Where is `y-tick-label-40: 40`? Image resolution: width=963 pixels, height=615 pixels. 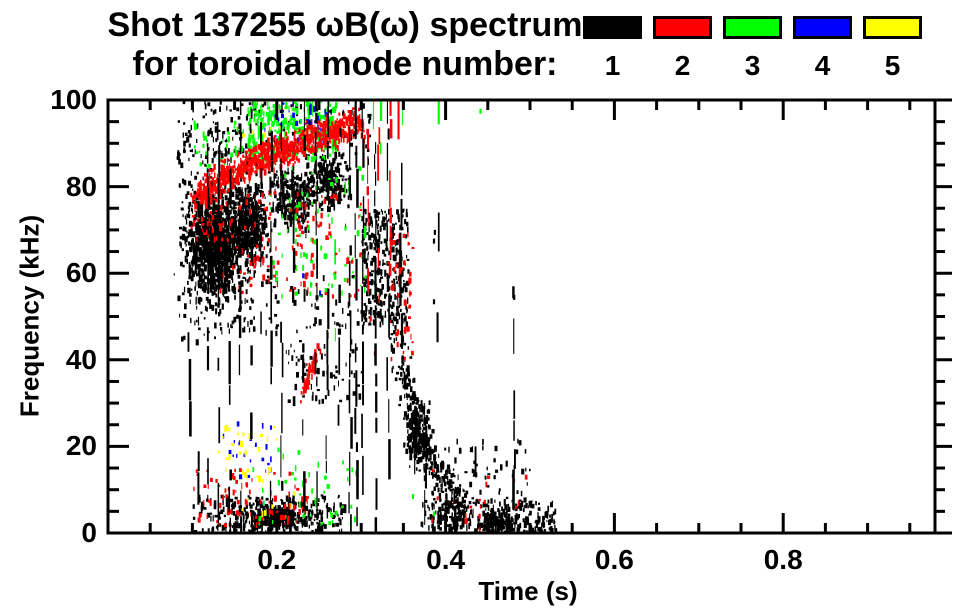
y-tick-label-40: 40 is located at coordinates (81, 359).